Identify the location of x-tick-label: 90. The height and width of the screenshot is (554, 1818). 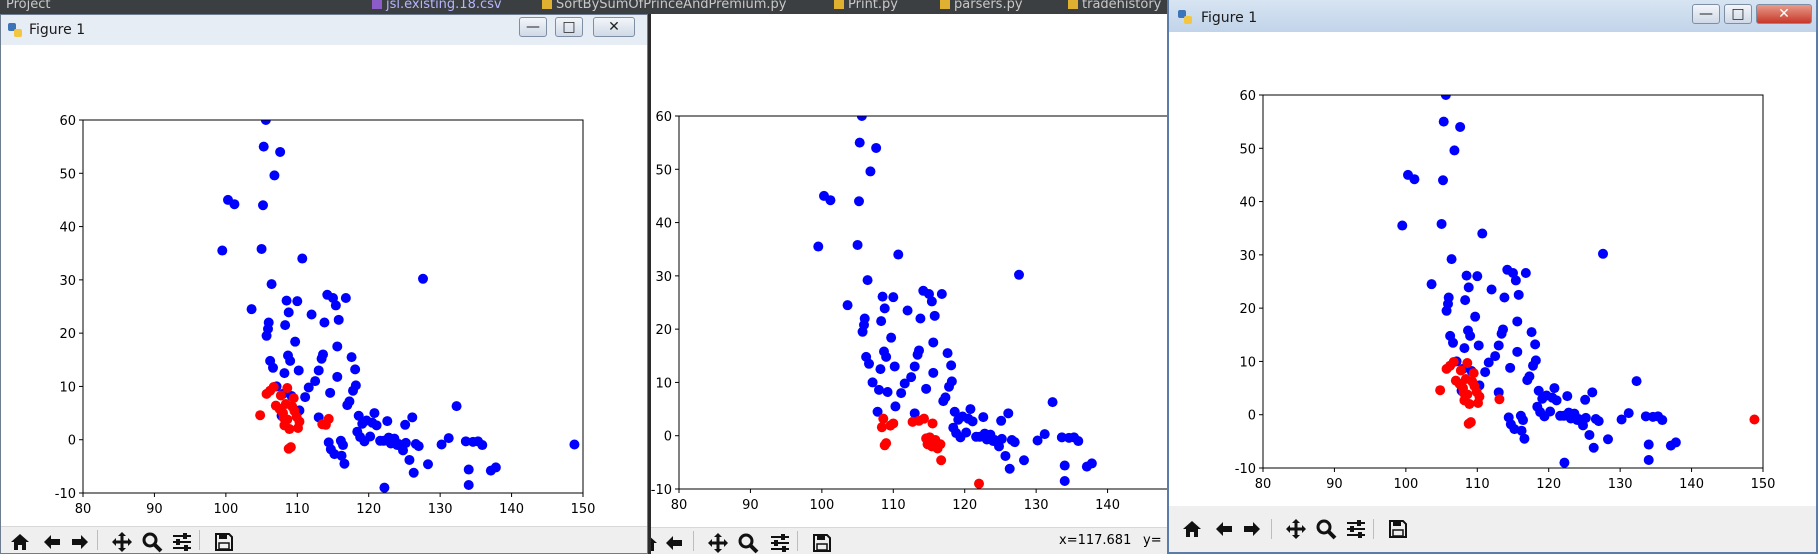
(1334, 484).